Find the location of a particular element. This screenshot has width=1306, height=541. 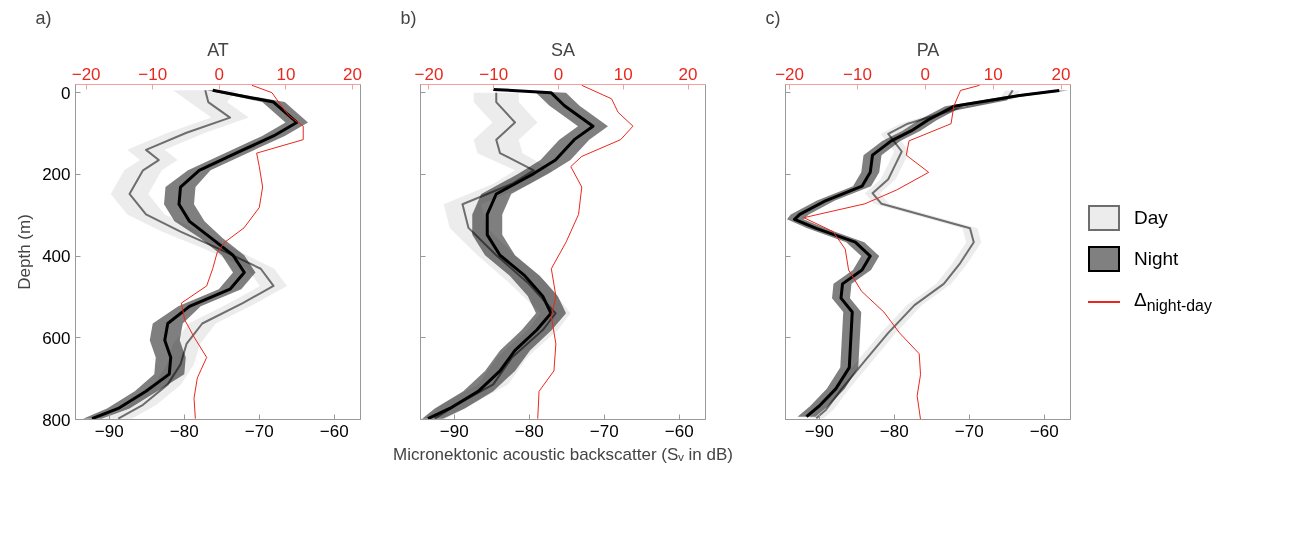

text: b) is located at coordinates (408, 17).